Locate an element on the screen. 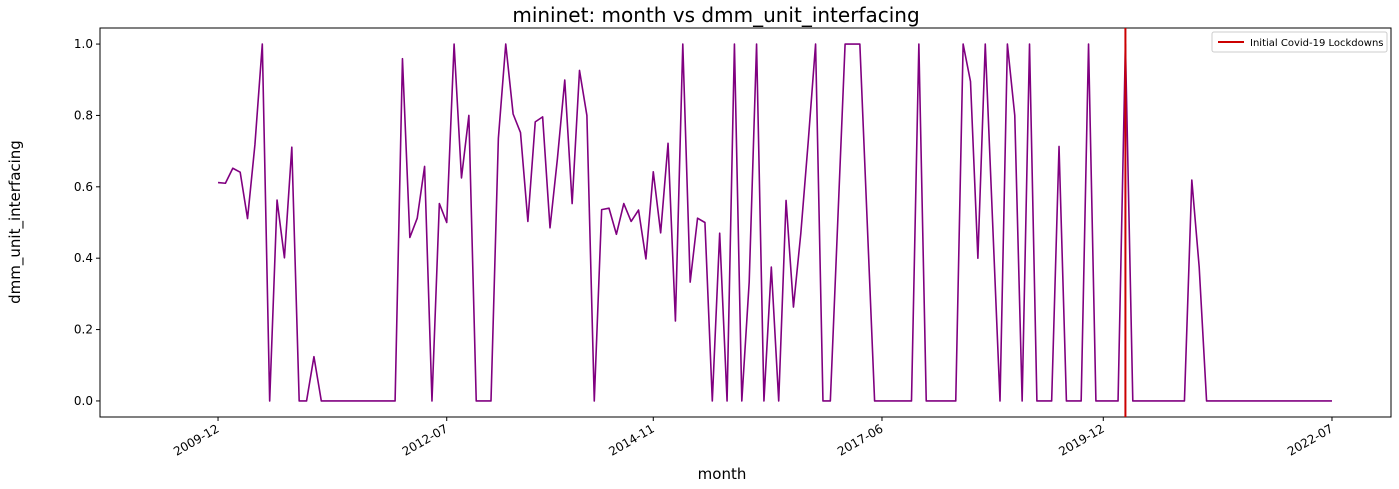 Image resolution: width=1399 pixels, height=489 pixels. chart-title: mininet: month vs dmm_unit_interfacing is located at coordinates (715, 15).